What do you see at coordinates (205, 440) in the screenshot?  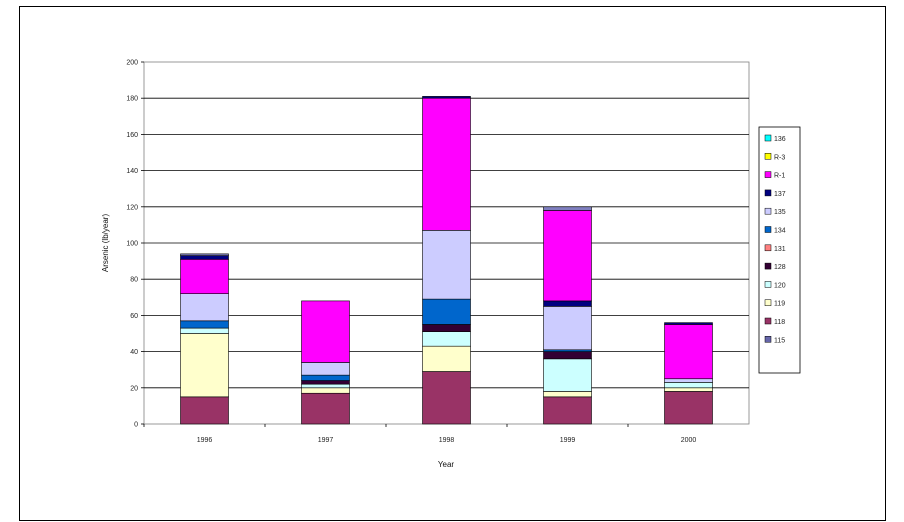 I see `x-tick-label-0: 1996` at bounding box center [205, 440].